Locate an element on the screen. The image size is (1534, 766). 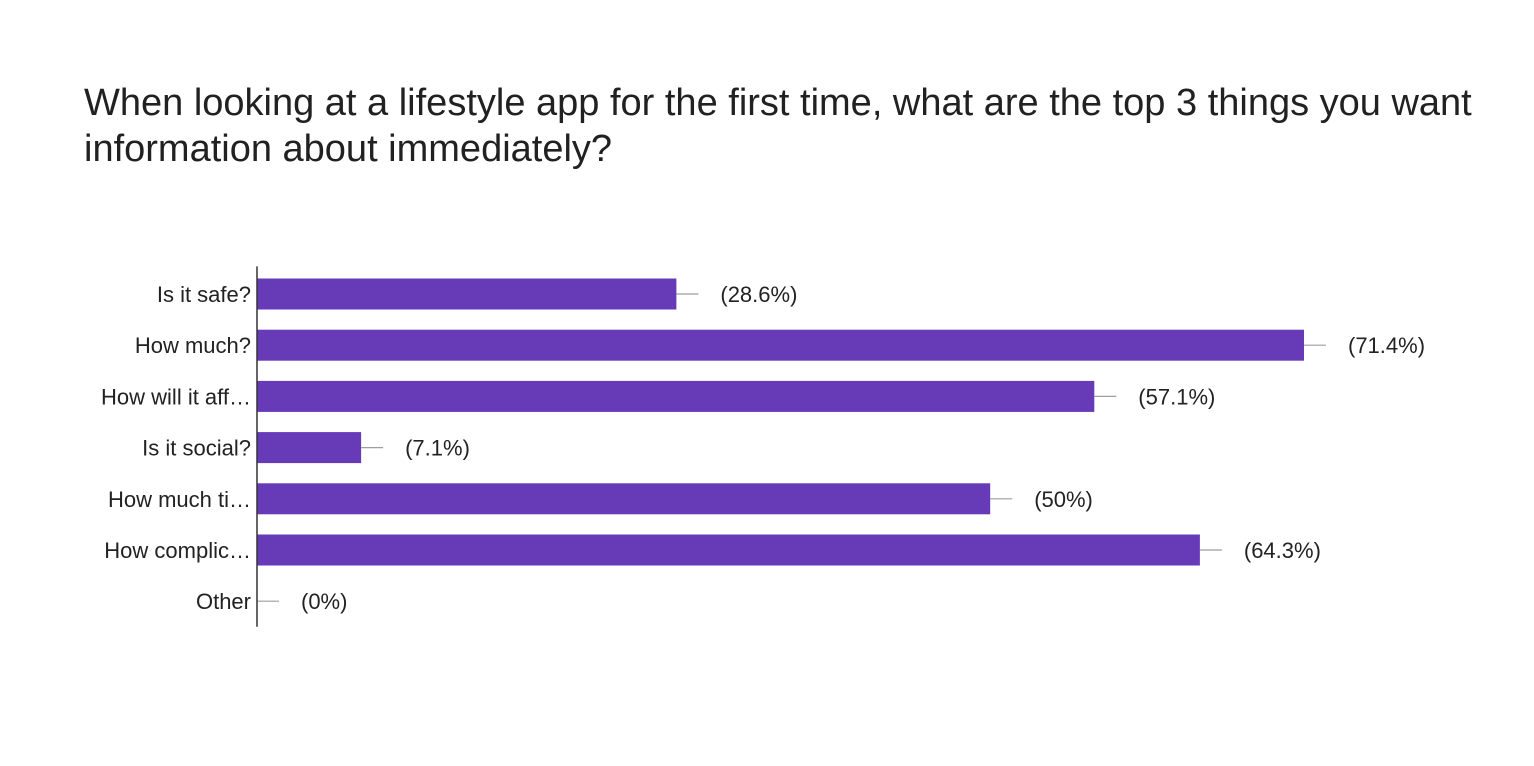
value-label-is-it-social: (7.1%) is located at coordinates (437, 448).